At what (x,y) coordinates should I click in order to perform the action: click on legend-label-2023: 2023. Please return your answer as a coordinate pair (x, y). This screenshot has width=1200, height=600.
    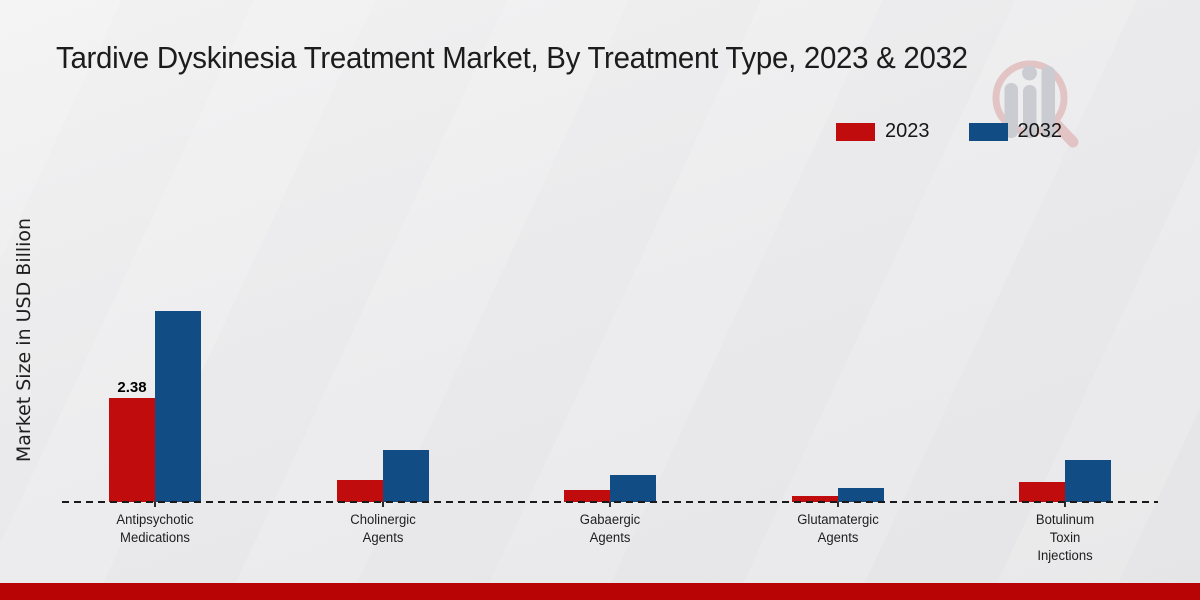
    Looking at the image, I should click on (907, 131).